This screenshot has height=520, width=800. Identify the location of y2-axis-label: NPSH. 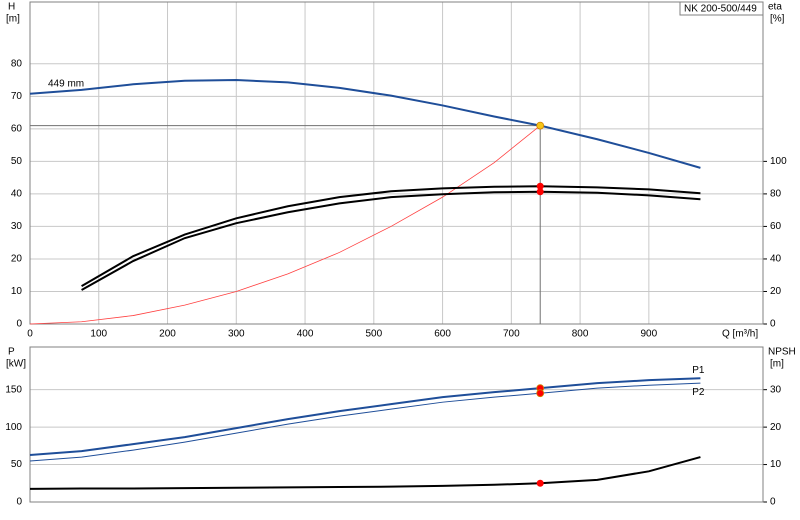
(782, 352).